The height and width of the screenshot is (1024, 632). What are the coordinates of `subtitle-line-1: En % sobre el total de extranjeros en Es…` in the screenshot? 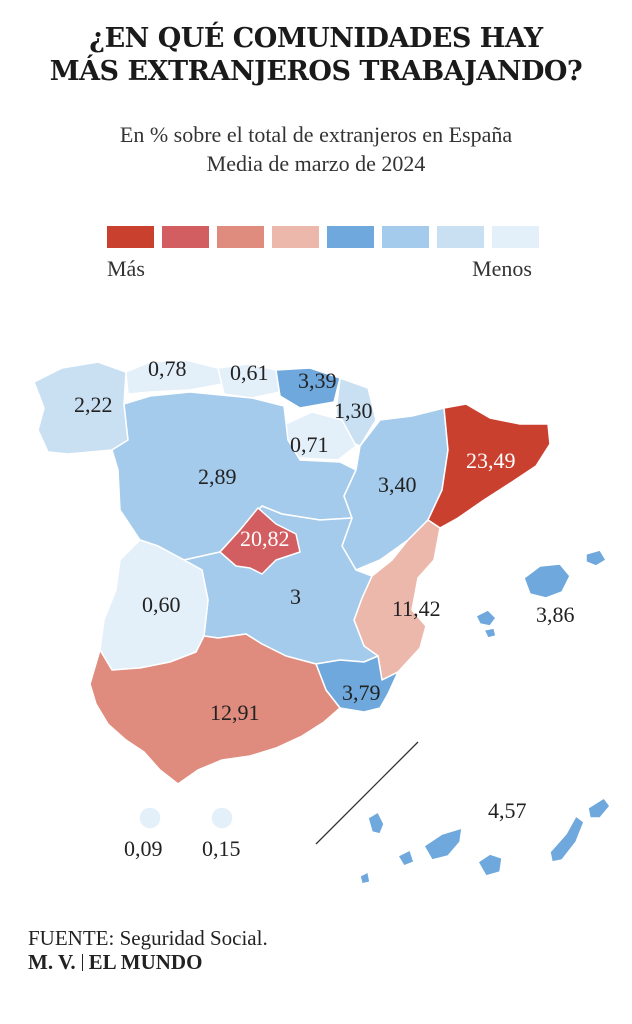 It's located at (316, 134).